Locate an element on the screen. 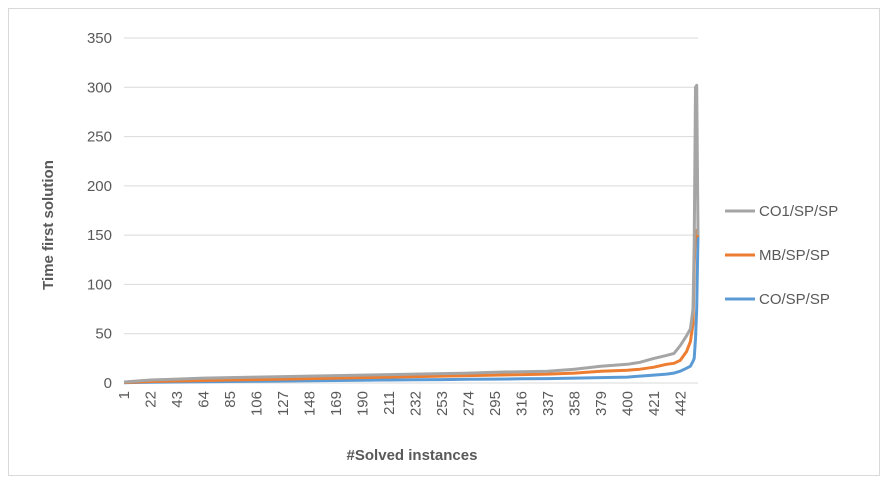 The image size is (890, 484). x-tick-label-253: 253 is located at coordinates (442, 403).